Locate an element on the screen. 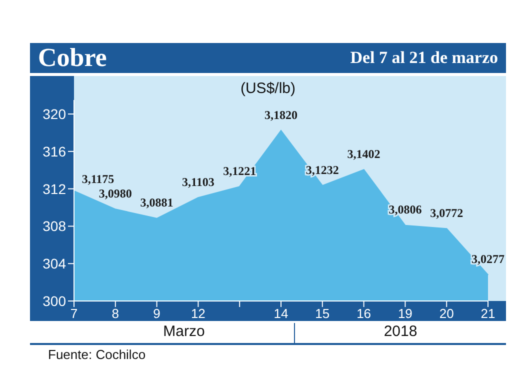  text: 2018 is located at coordinates (400, 332).